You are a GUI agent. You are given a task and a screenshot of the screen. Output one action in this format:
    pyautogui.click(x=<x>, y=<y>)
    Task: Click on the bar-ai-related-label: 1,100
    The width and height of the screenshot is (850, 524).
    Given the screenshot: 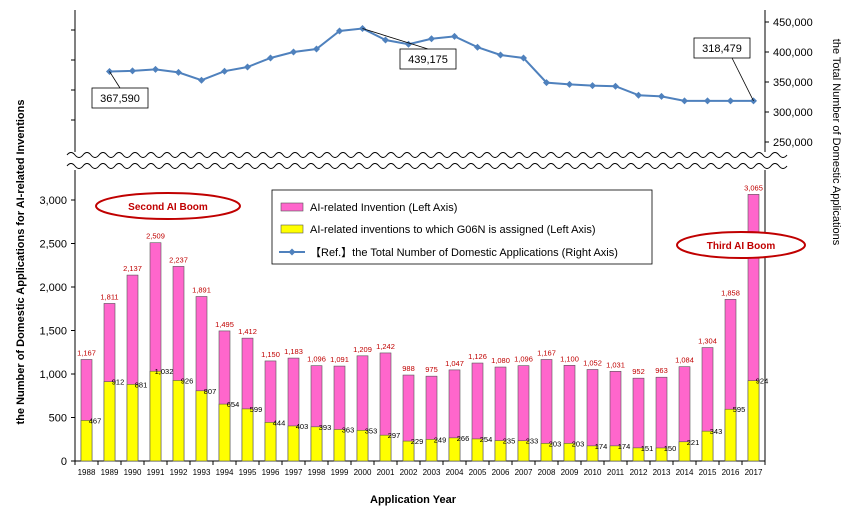 What is the action you would take?
    pyautogui.click(x=569, y=358)
    